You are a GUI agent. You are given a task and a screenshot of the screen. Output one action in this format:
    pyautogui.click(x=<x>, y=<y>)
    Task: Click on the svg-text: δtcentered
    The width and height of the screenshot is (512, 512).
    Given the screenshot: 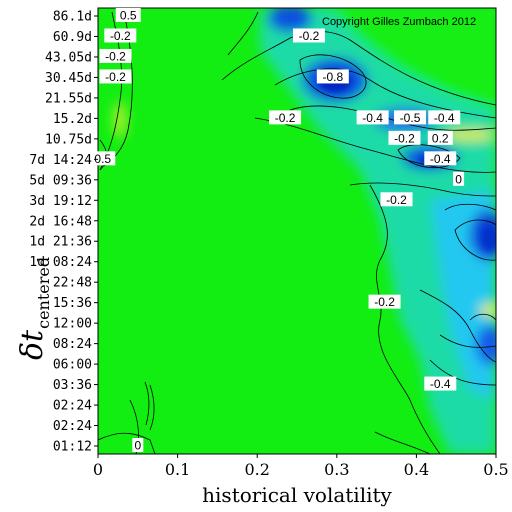 What is the action you would take?
    pyautogui.click(x=34, y=308)
    